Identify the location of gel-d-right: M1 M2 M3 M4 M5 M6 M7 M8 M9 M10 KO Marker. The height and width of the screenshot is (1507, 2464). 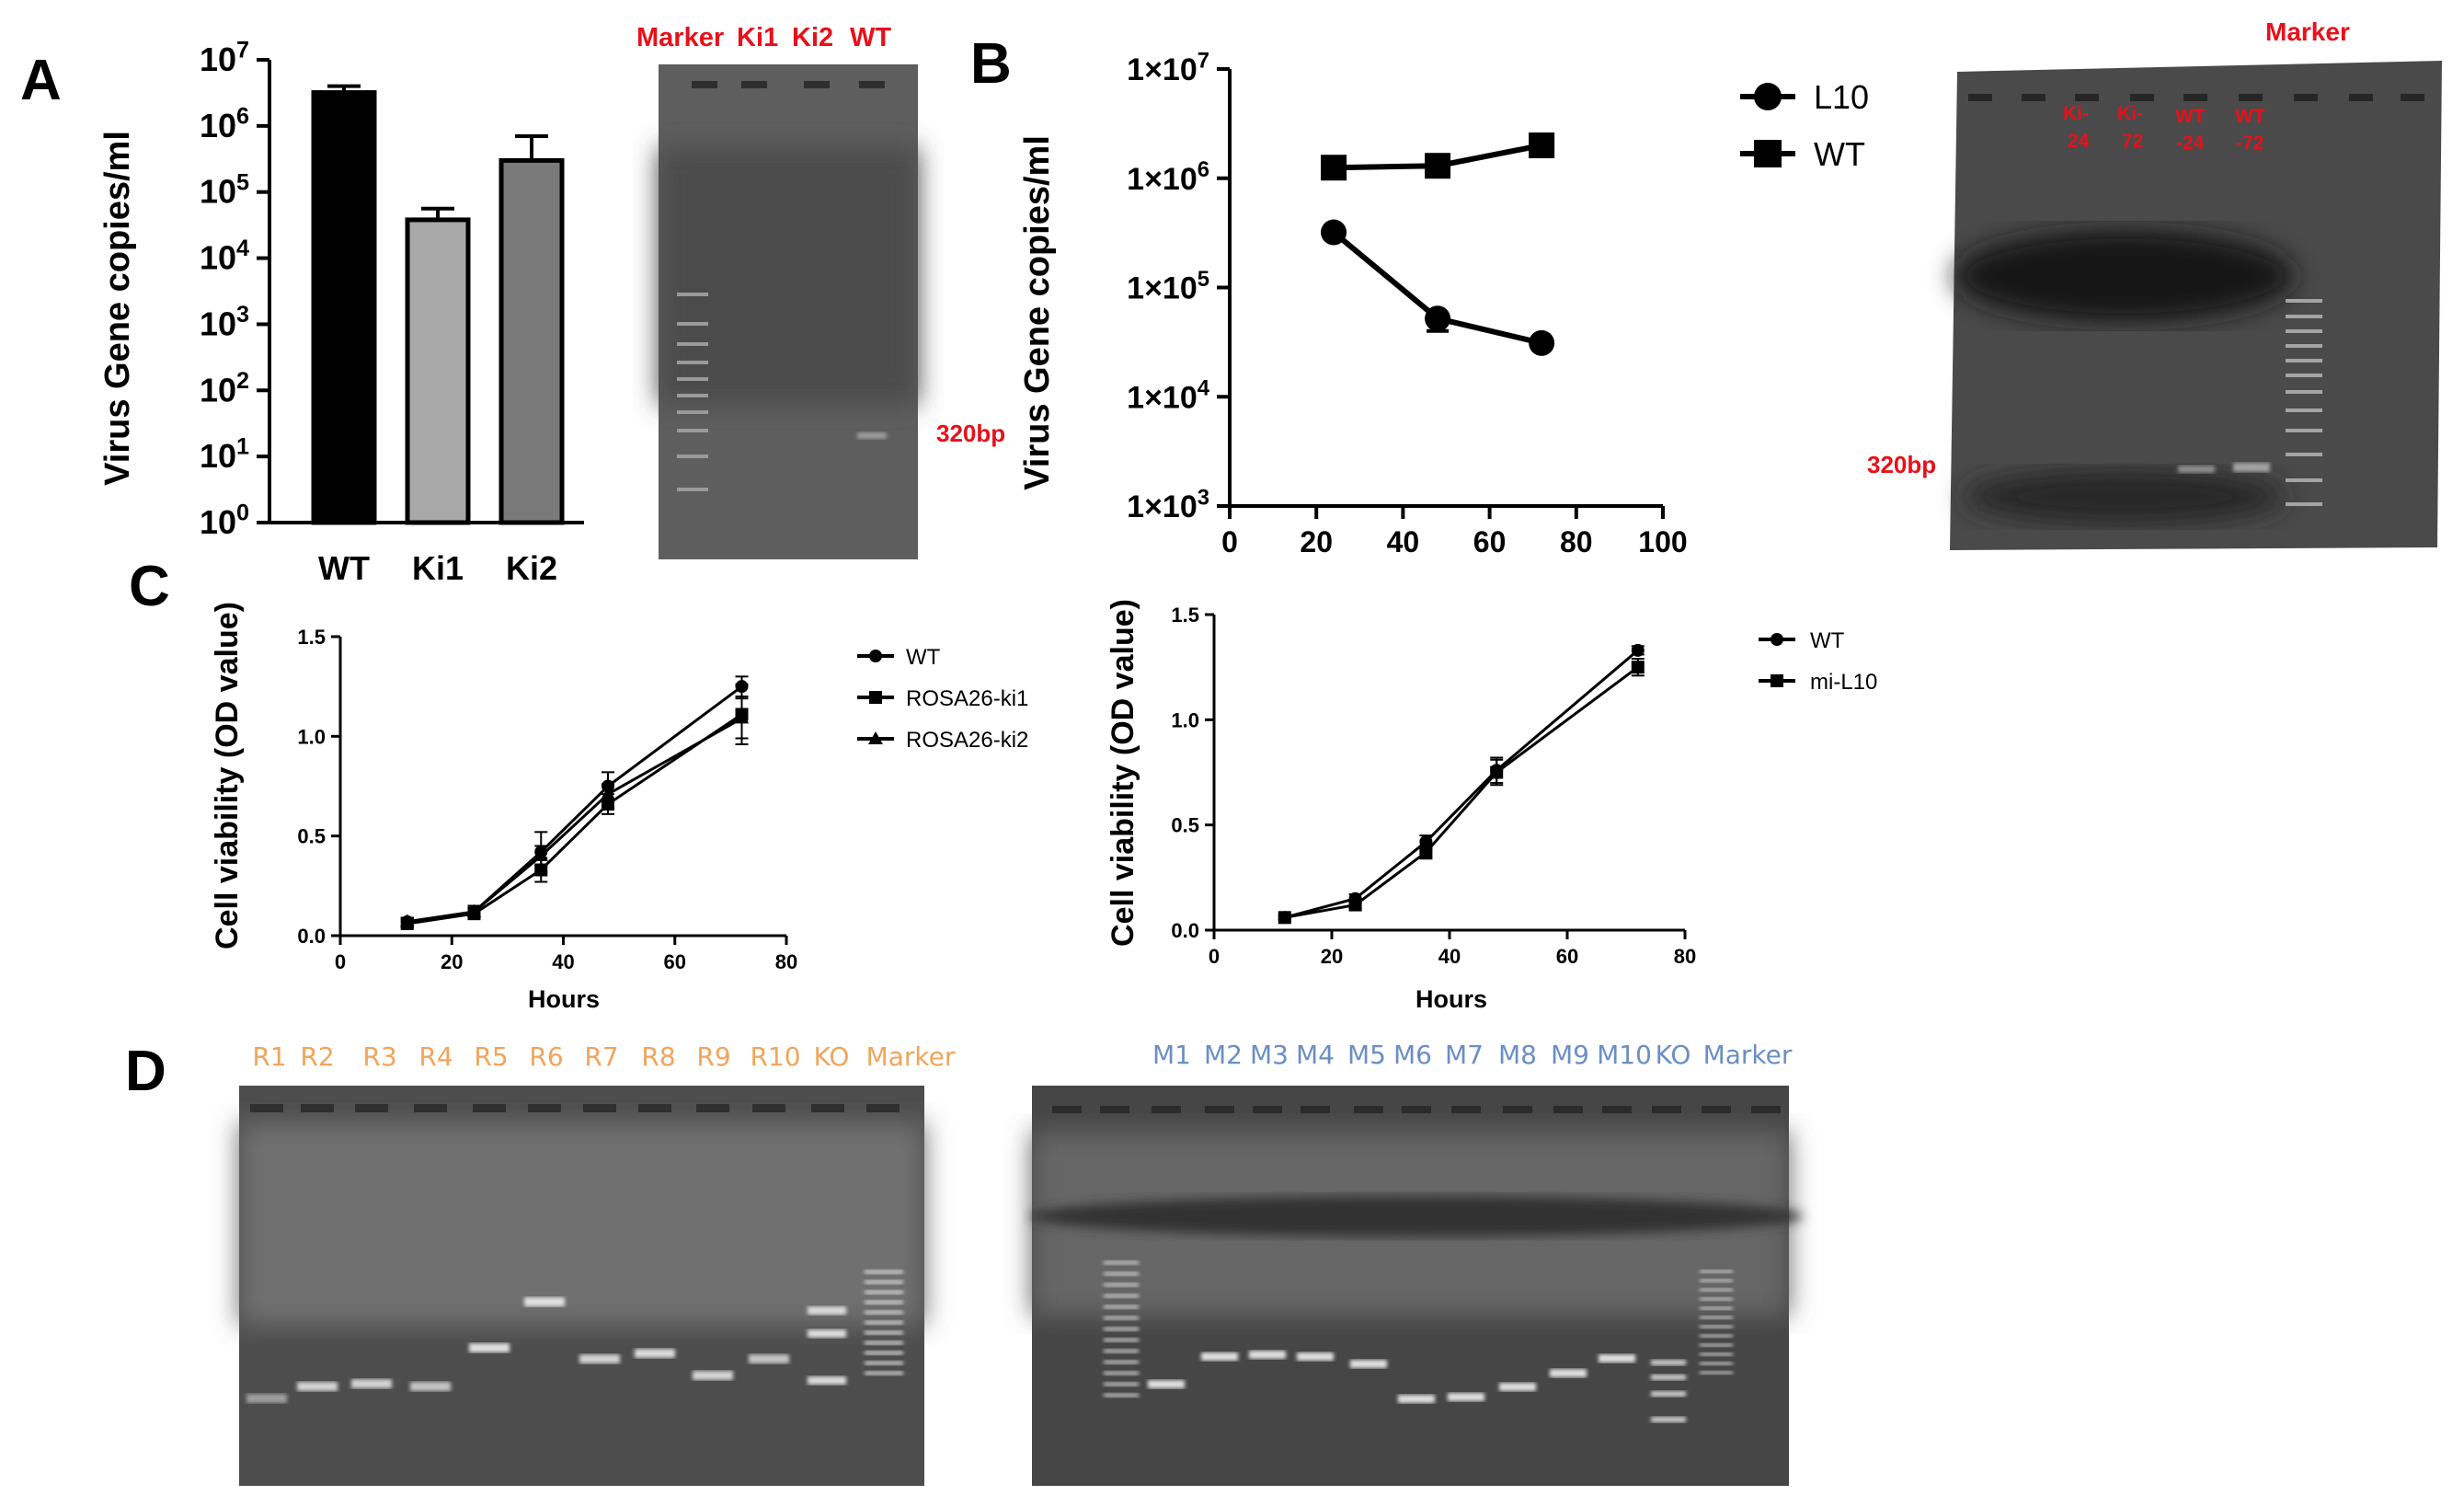
(1416, 1263).